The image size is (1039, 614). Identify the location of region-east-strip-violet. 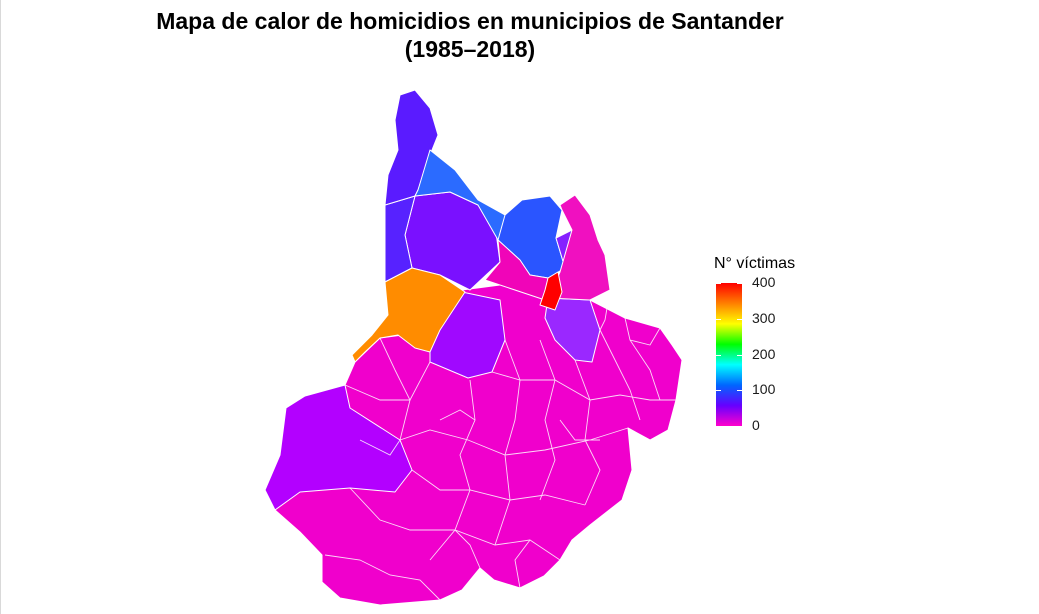
(572, 330).